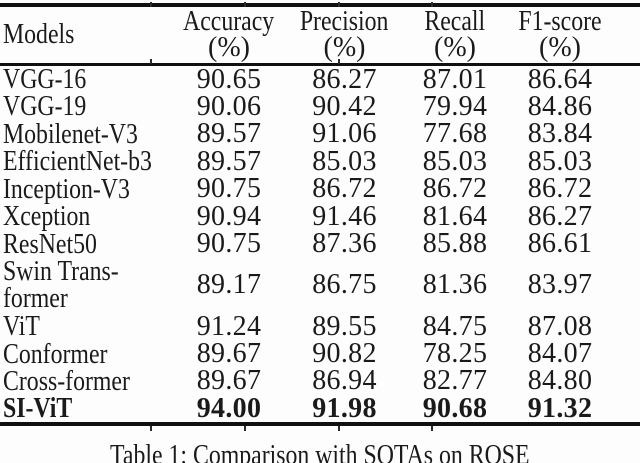 The height and width of the screenshot is (463, 640). Describe the element at coordinates (455, 79) in the screenshot. I see `metric-value-cell: 87.01` at that location.